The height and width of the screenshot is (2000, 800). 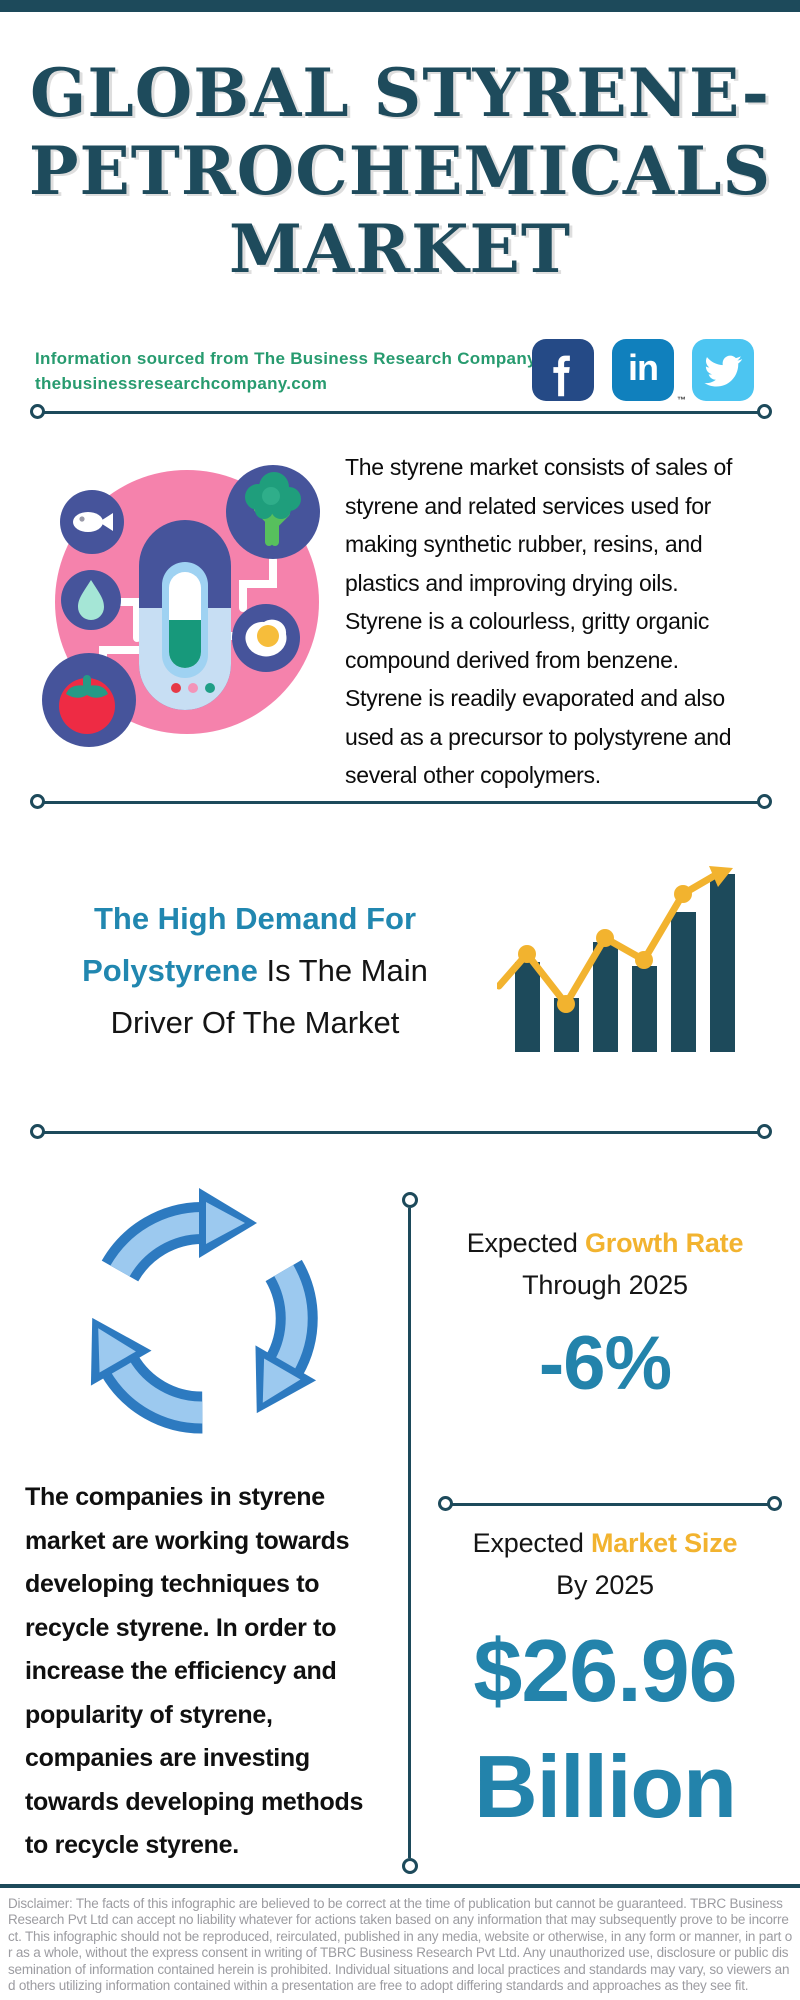 What do you see at coordinates (255, 918) in the screenshot?
I see `heading-highlight: The High Demand For` at bounding box center [255, 918].